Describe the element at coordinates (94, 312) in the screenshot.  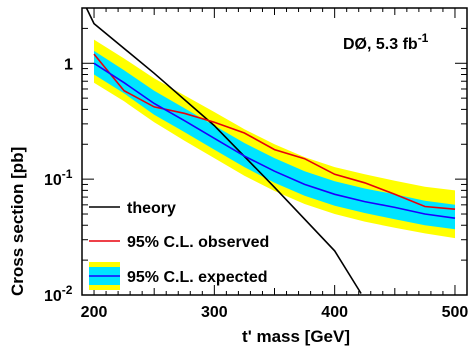
I see `x-tick-label: 200` at that location.